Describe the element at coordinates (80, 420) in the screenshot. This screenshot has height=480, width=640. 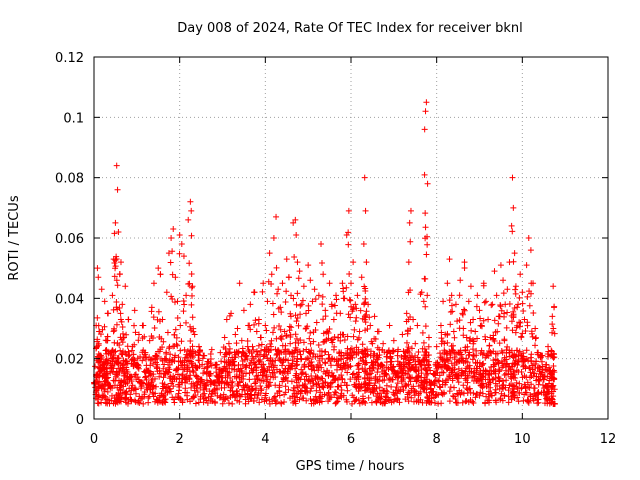
I see `y-tick-label: 0` at that location.